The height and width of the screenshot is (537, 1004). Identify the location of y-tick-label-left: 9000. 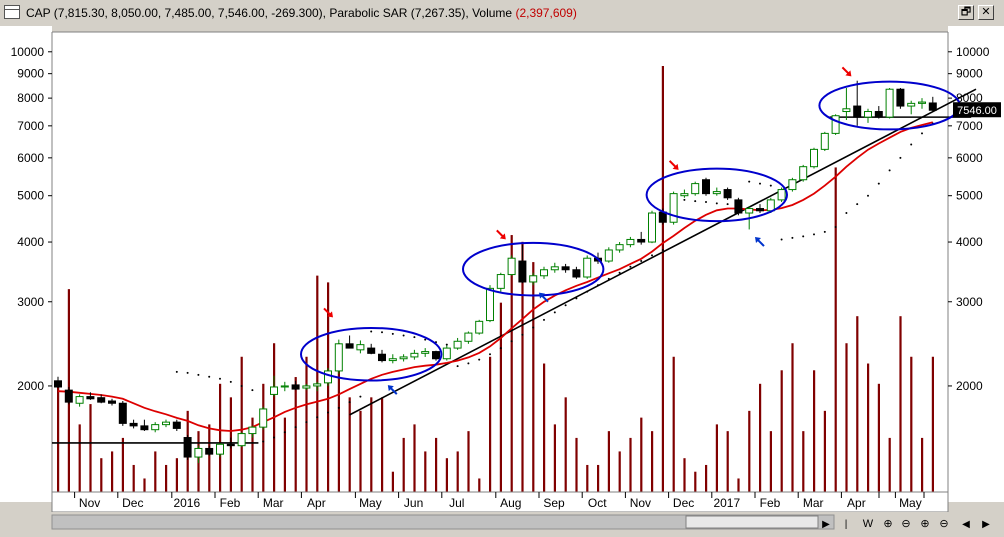
(30, 74).